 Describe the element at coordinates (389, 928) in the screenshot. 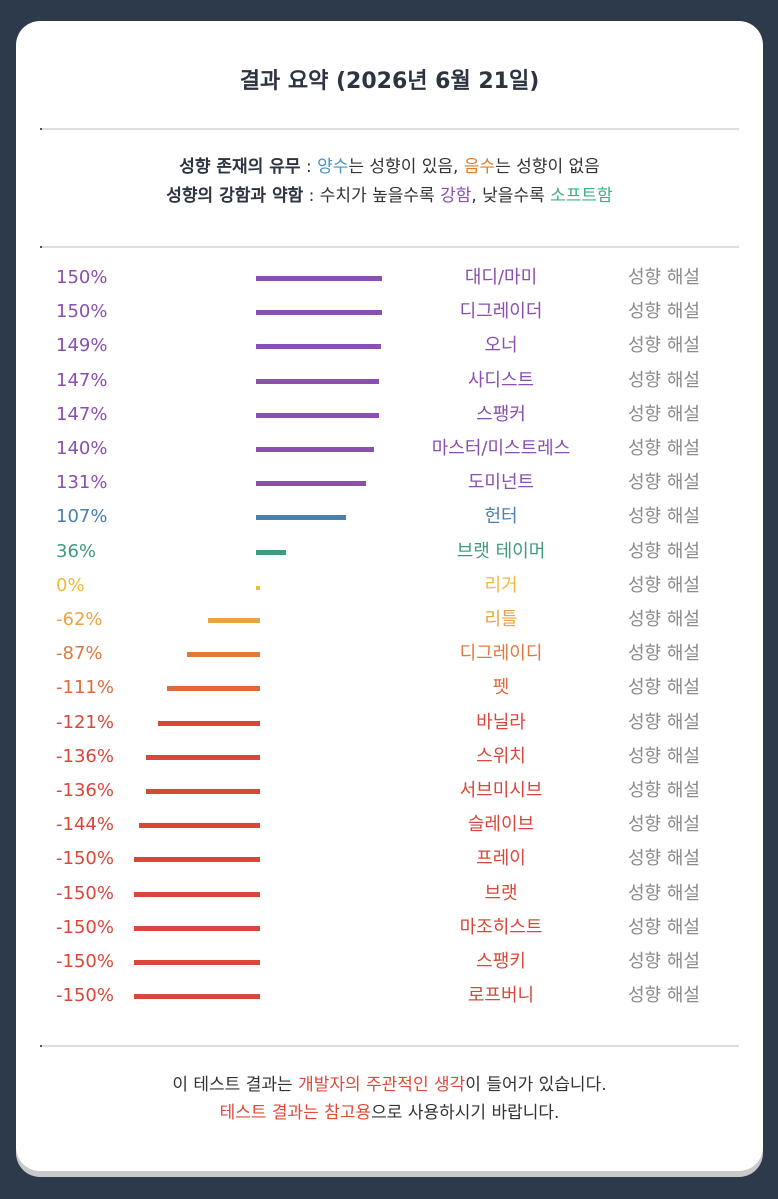

I see `chart-row: -150% 마조히스트 성향 해설` at that location.